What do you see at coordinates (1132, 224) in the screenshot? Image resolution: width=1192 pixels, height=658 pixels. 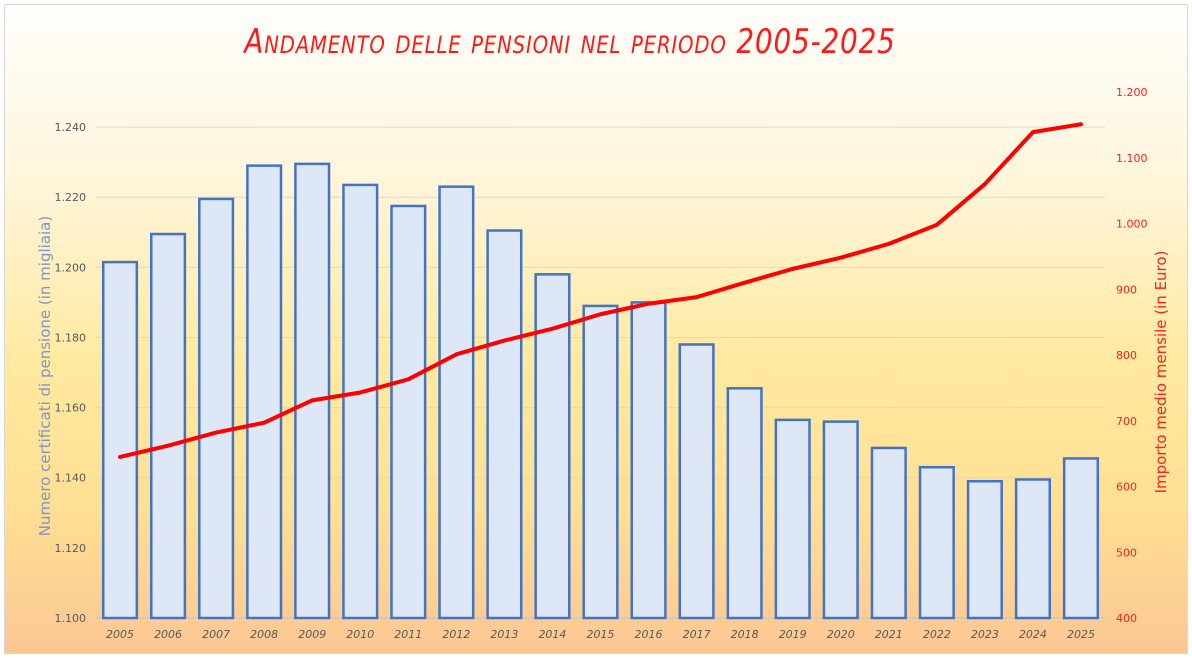 I see `y-tick-label-right: 1.000` at bounding box center [1132, 224].